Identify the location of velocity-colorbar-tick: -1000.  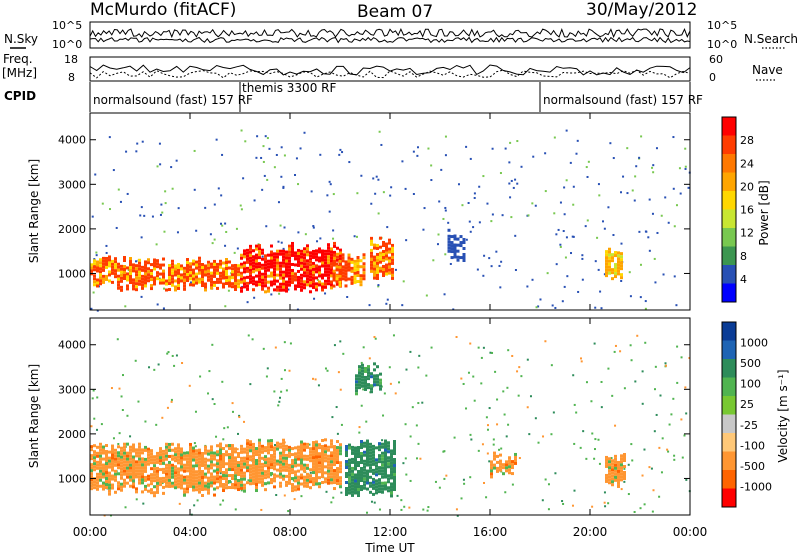
(756, 486).